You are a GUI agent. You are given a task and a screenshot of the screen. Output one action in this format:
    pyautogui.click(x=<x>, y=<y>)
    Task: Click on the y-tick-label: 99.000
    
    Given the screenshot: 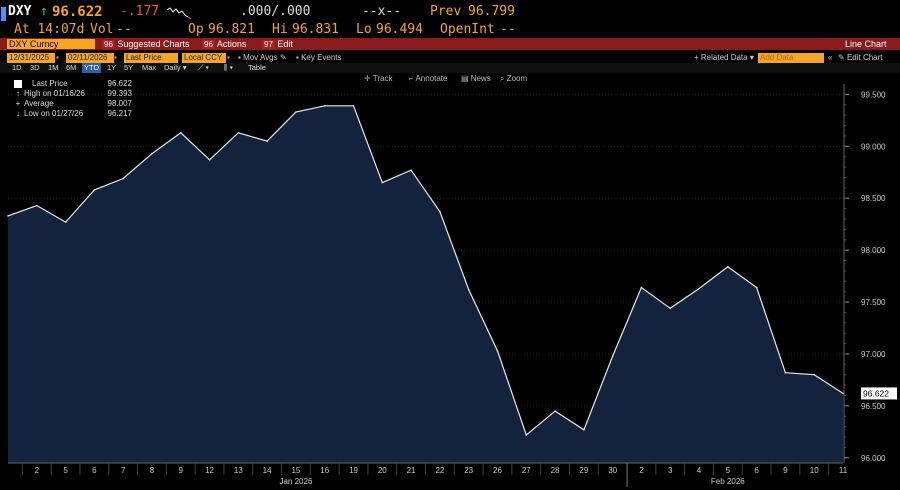 What is the action you would take?
    pyautogui.click(x=873, y=146)
    